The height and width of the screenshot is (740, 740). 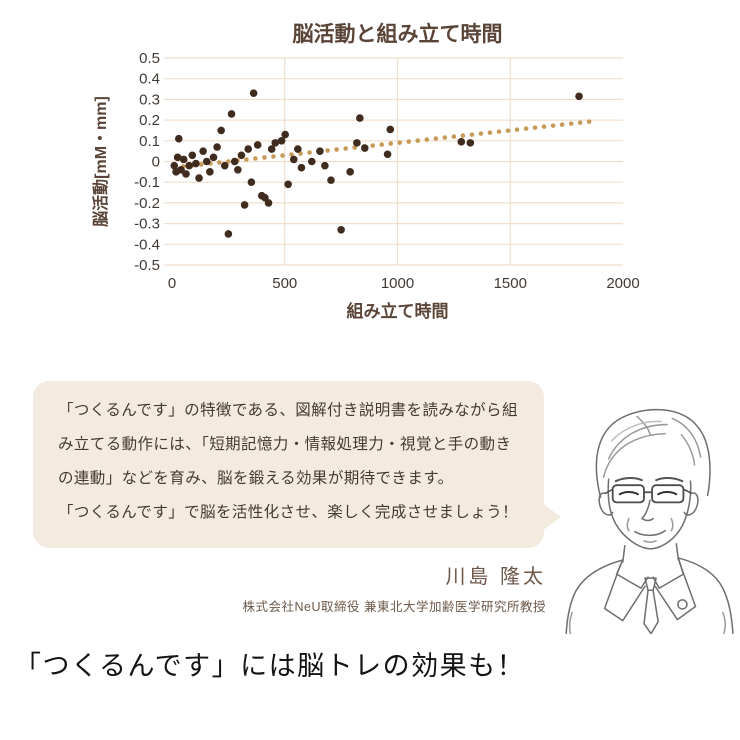 What do you see at coordinates (147, 203) in the screenshot?
I see `y-tick-label: -0.2` at bounding box center [147, 203].